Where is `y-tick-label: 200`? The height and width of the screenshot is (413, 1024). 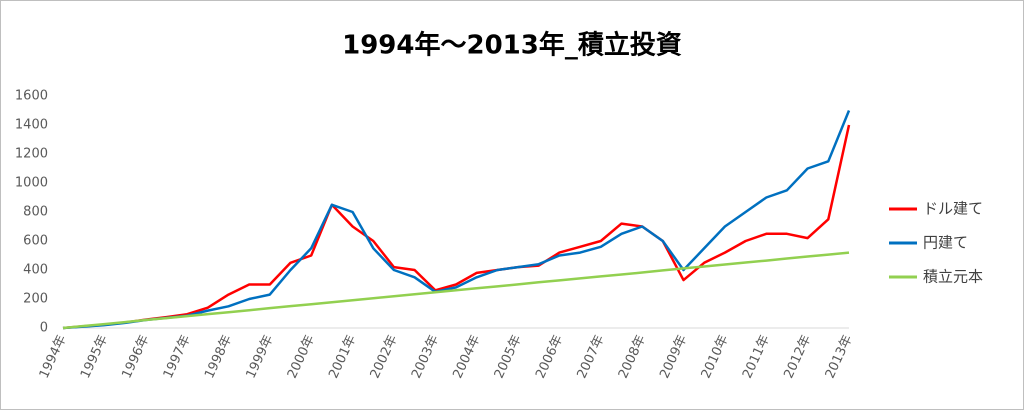
y-tick-label: 200 is located at coordinates (35, 299).